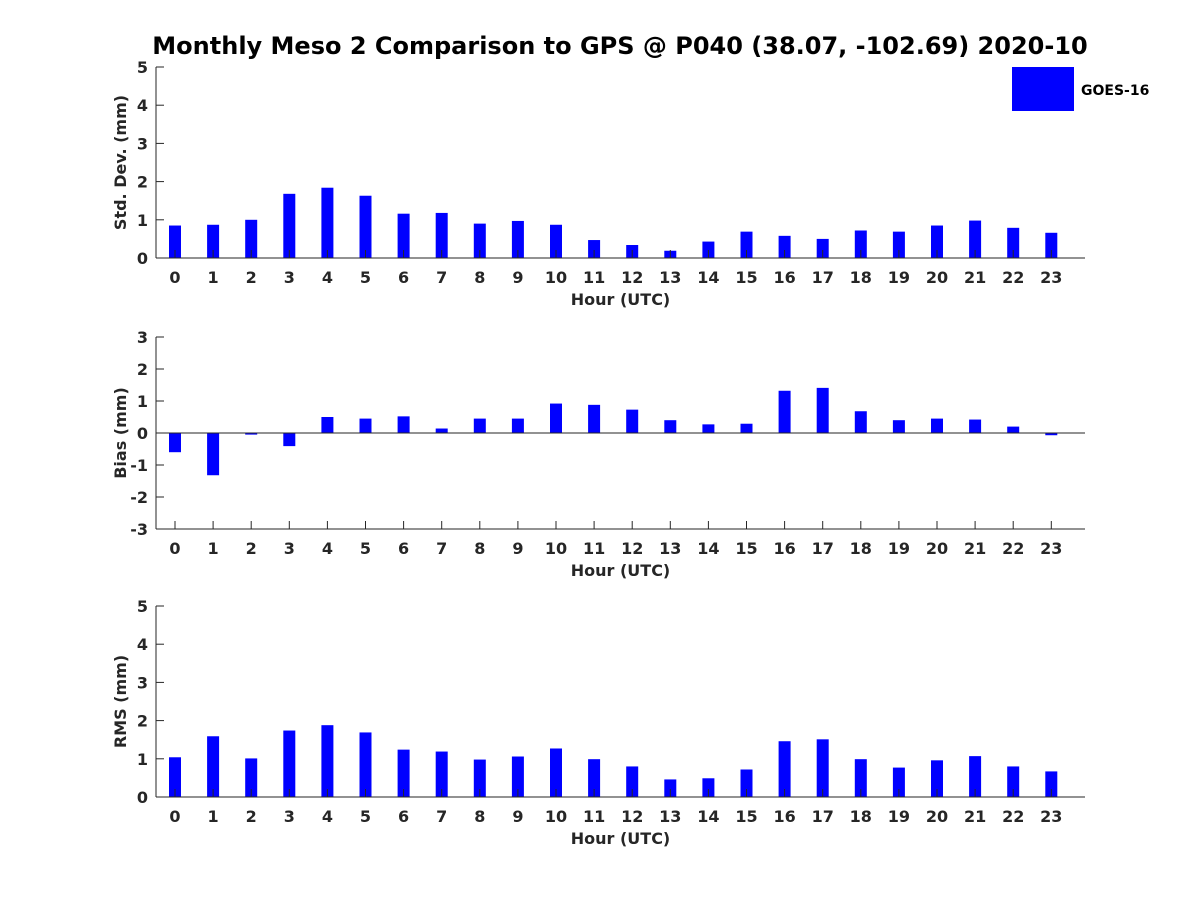 This screenshot has height=900, width=1200. Describe the element at coordinates (479, 548) in the screenshot. I see `x-tick-label: 8` at that location.